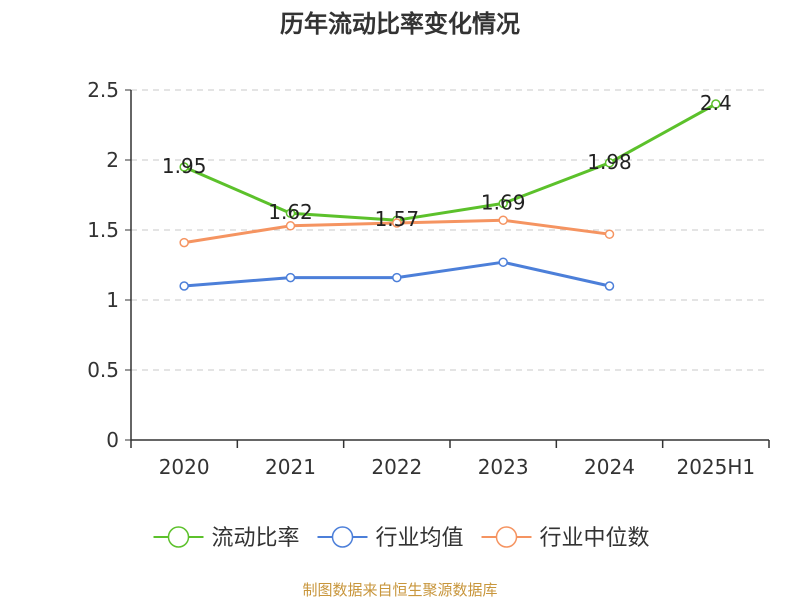  What do you see at coordinates (450, 162) in the screenshot?
I see `series-line` at bounding box center [450, 162].